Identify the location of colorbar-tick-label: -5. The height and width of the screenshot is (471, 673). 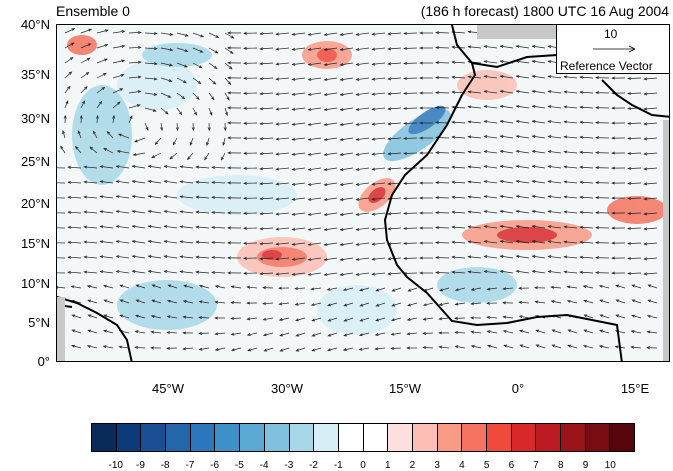
(239, 465).